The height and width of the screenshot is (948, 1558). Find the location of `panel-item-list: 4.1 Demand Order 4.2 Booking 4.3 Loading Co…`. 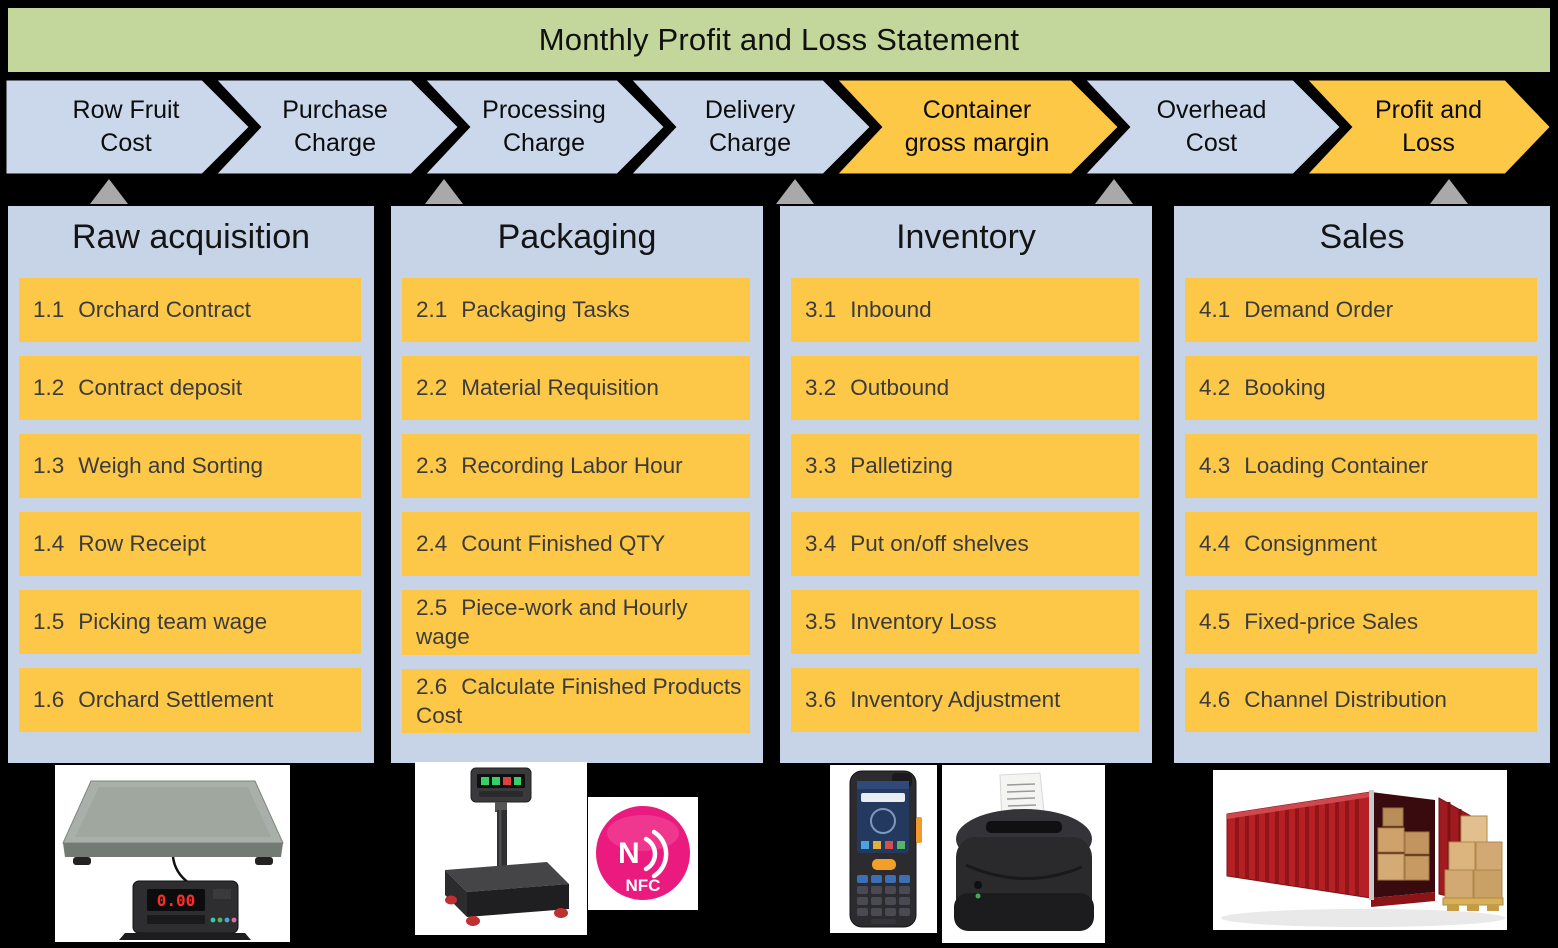

panel-item-list: 4.1 Demand Order 4.2 Booking 4.3 Loading Co… is located at coordinates (1361, 505).